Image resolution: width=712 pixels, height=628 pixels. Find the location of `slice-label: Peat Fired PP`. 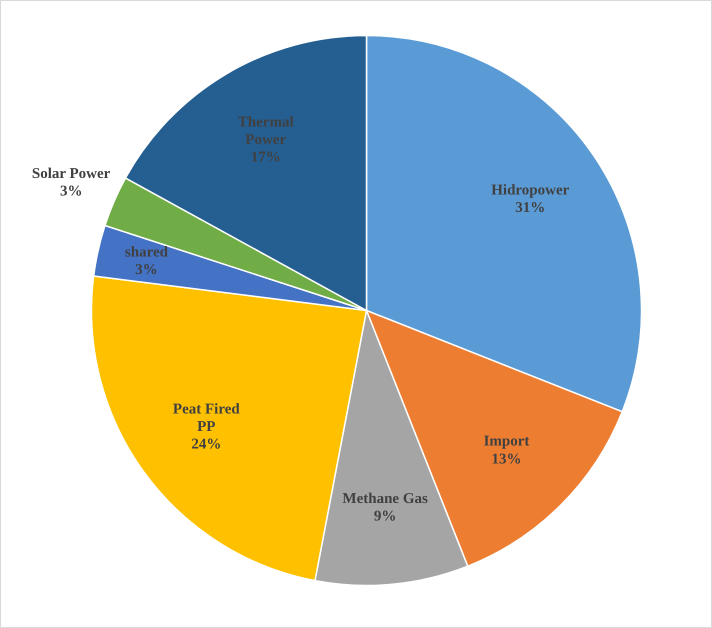

slice-label: Peat Fired PP is located at coordinates (206, 418).